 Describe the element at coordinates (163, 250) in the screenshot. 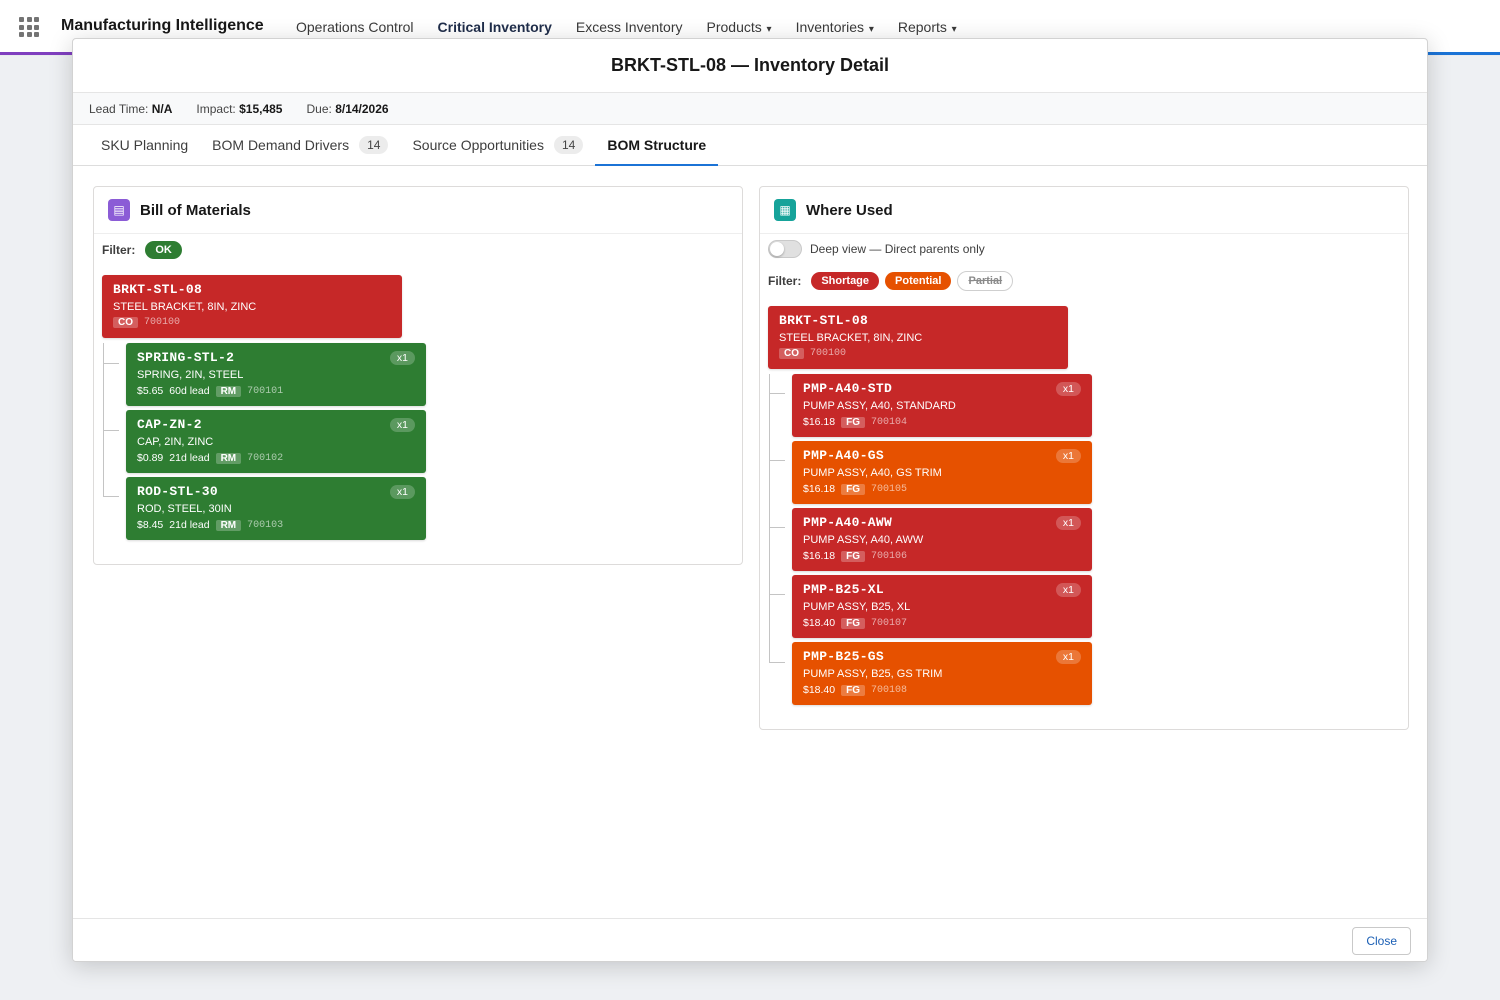

I see `filter-chip-ok: OK` at that location.